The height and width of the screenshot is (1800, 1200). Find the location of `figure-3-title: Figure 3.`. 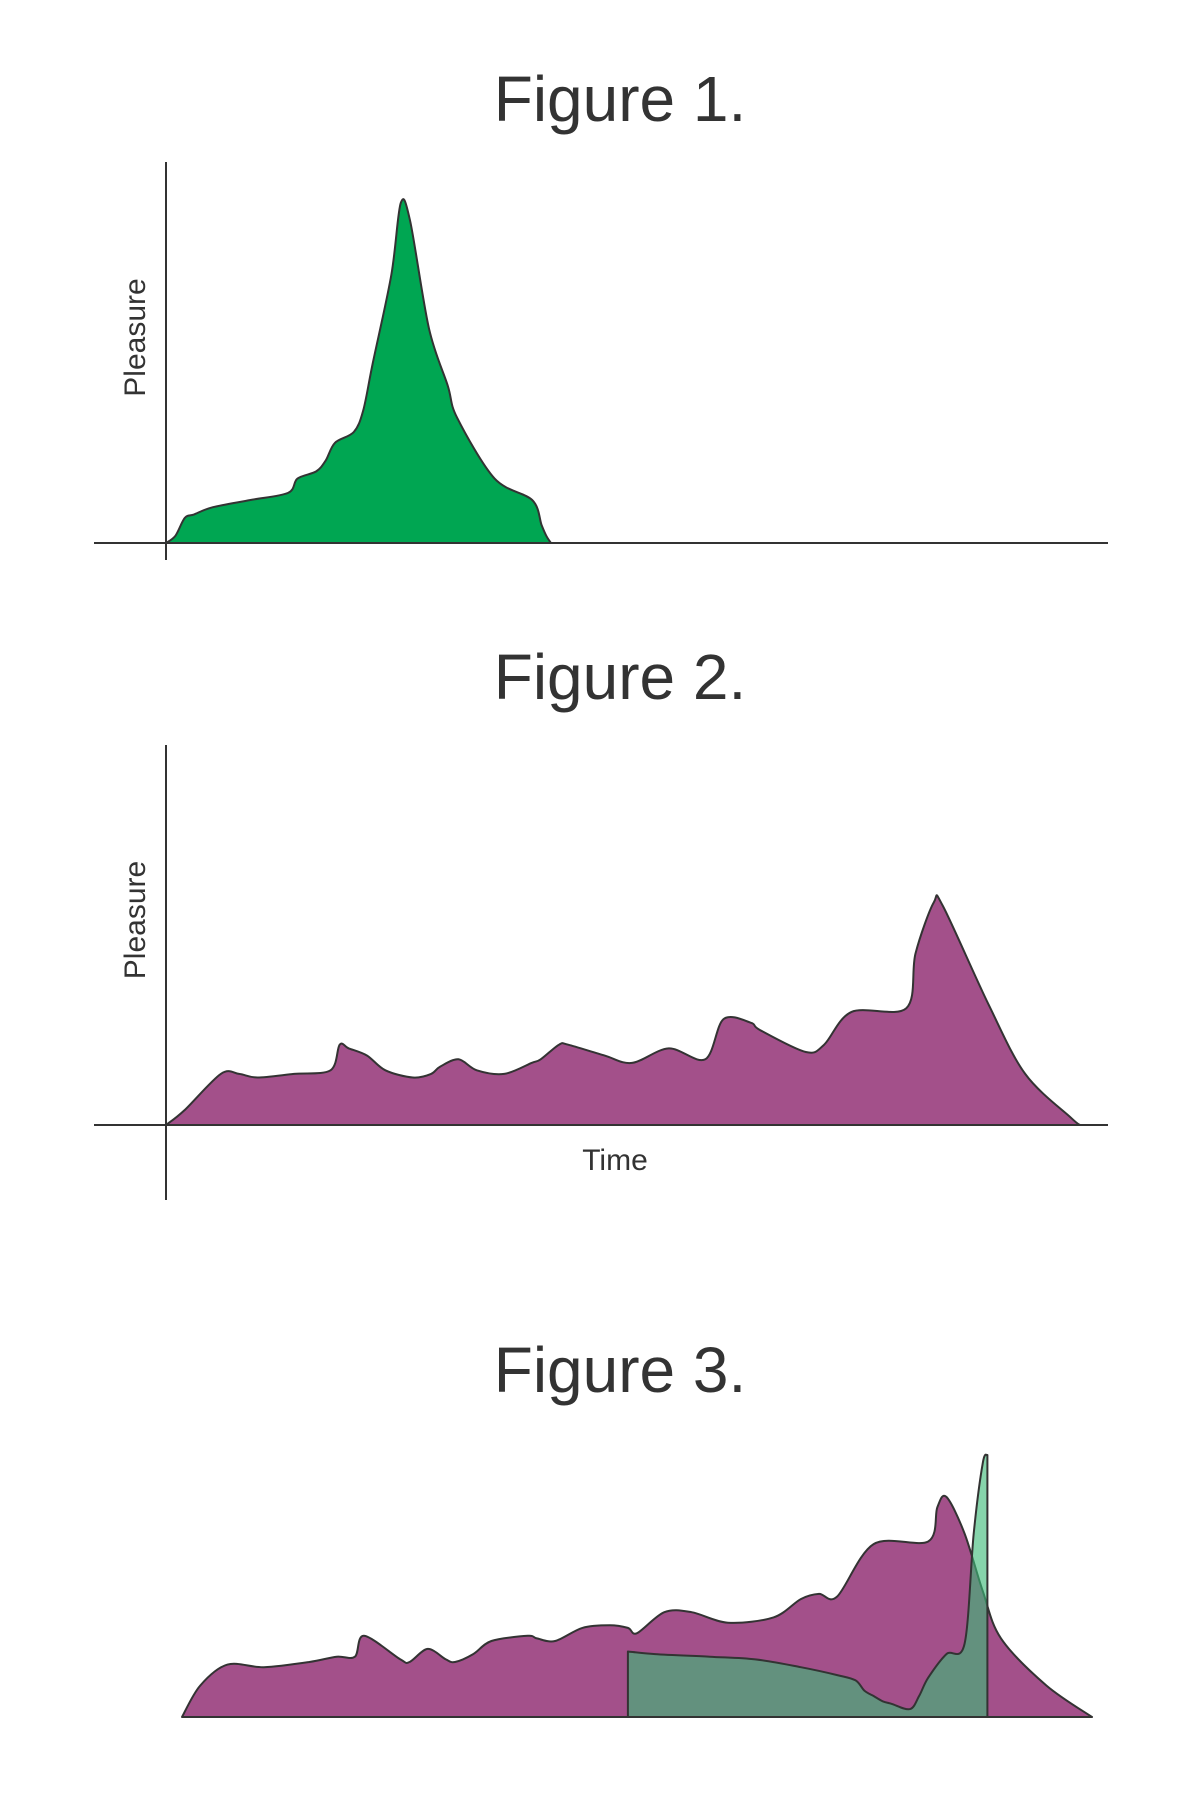

figure-3-title: Figure 3. is located at coordinates (620, 1370).